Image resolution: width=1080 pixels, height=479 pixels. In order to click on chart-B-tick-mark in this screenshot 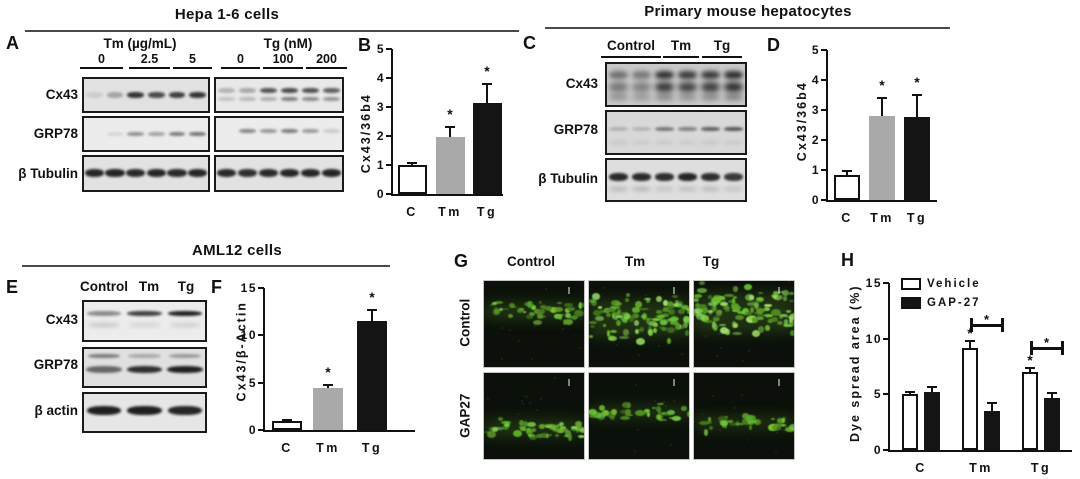, I will do `click(389, 136)`.